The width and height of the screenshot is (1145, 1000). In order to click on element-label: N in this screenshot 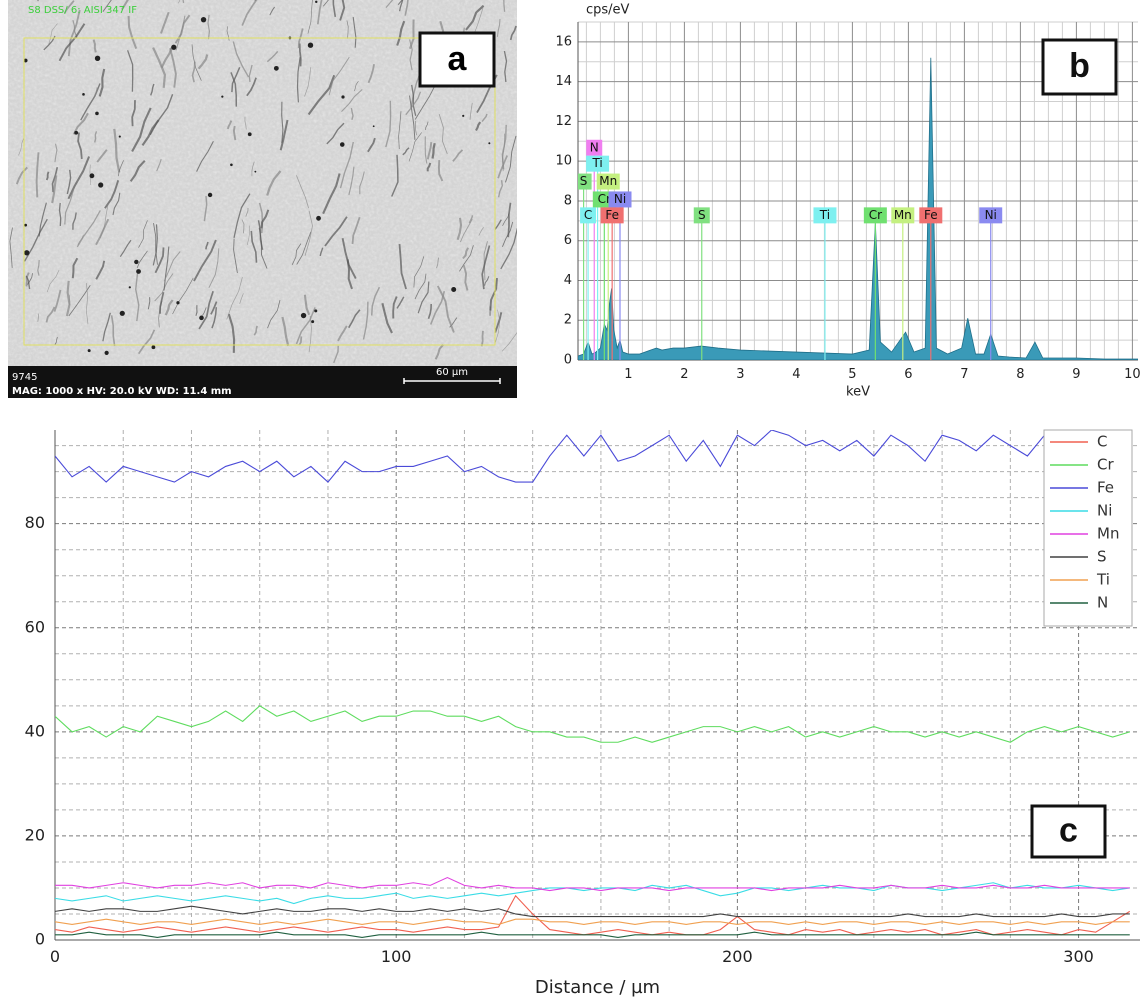, I will do `click(594, 147)`.